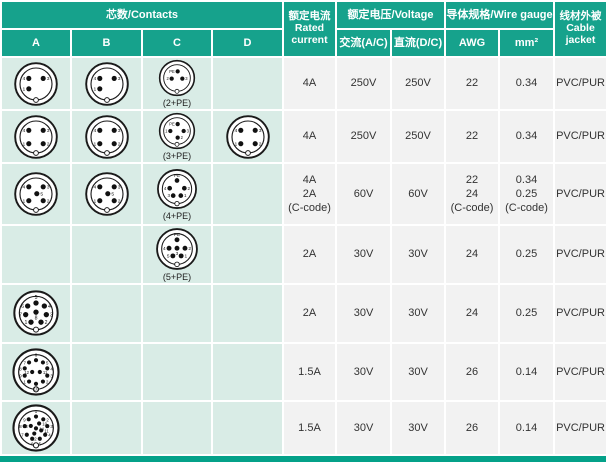 This screenshot has width=606, height=462. I want to click on header-ac-voltage: 交流(A/C), so click(363, 43).